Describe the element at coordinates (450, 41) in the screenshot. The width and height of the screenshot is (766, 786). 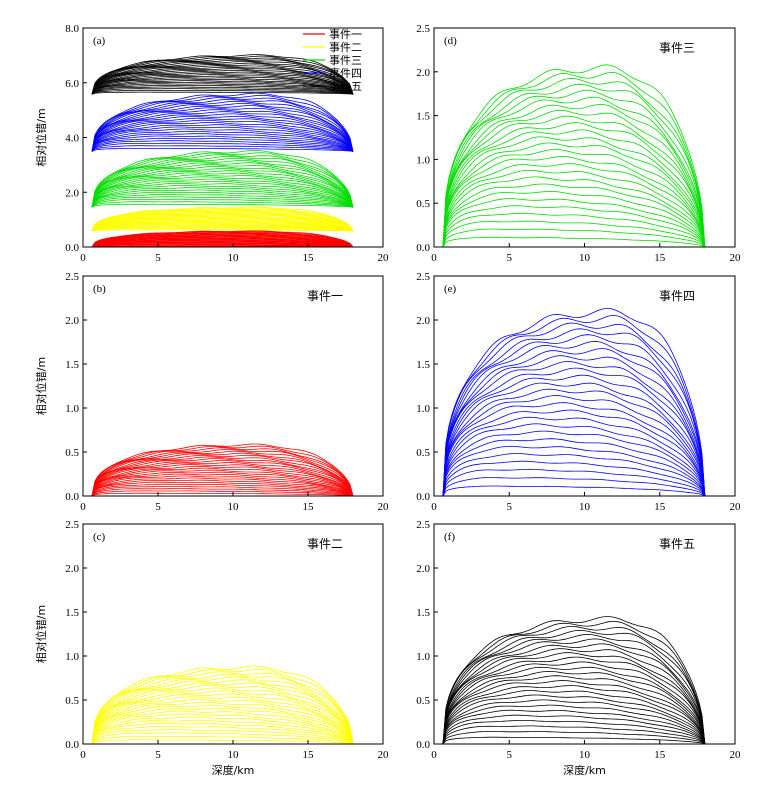
I see `panel-label: (d)` at that location.